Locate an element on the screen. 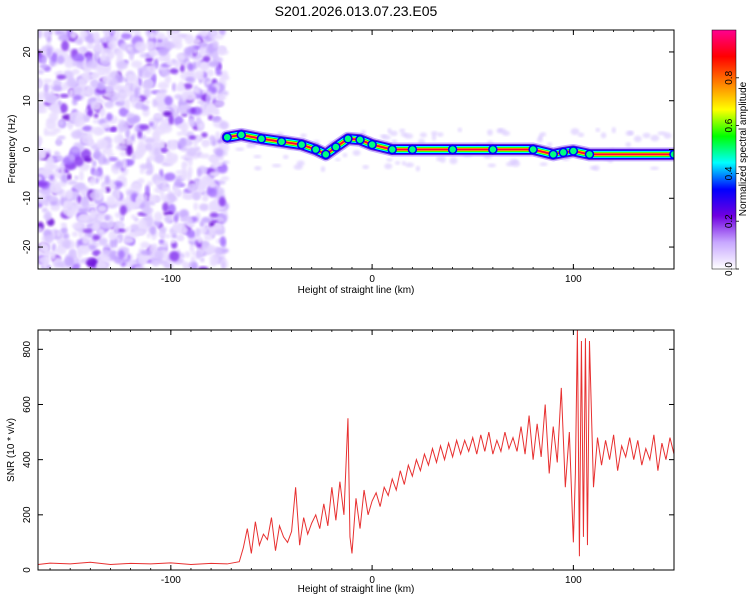 The height and width of the screenshot is (600, 750). snr-x-tick-label: -100 is located at coordinates (171, 580).